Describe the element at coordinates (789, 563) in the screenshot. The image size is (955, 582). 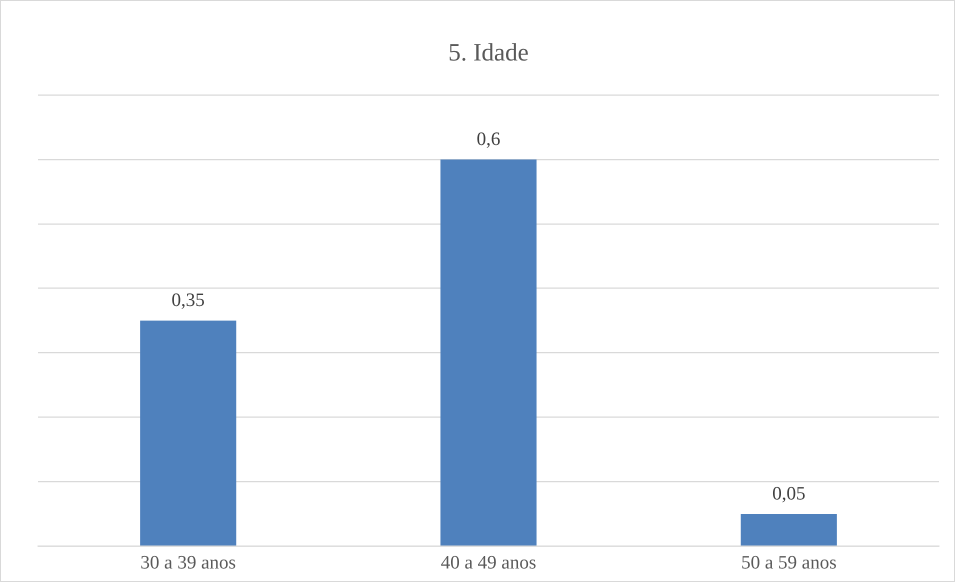
I see `x-tick-label: 50 a 59 anos` at that location.